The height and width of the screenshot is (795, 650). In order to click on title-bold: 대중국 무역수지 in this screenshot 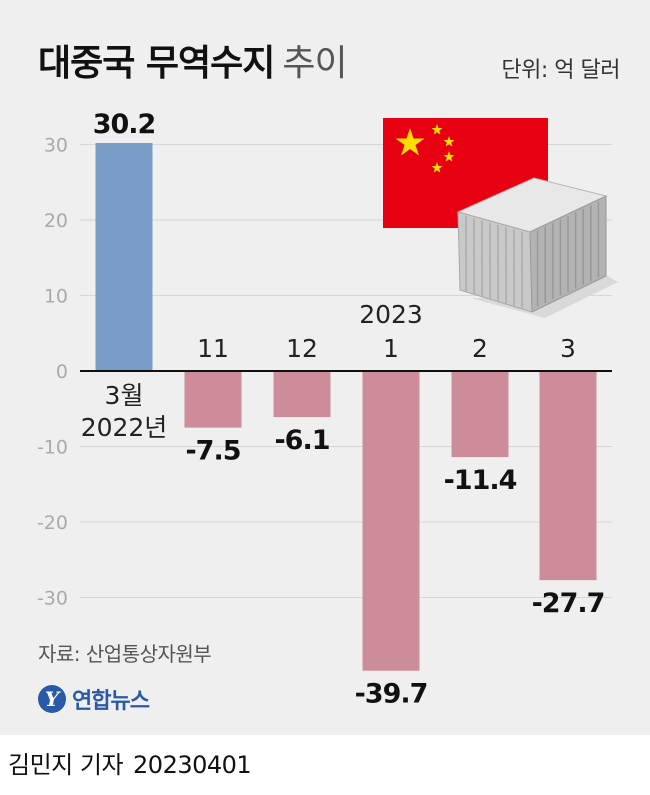, I will do `click(156, 63)`.